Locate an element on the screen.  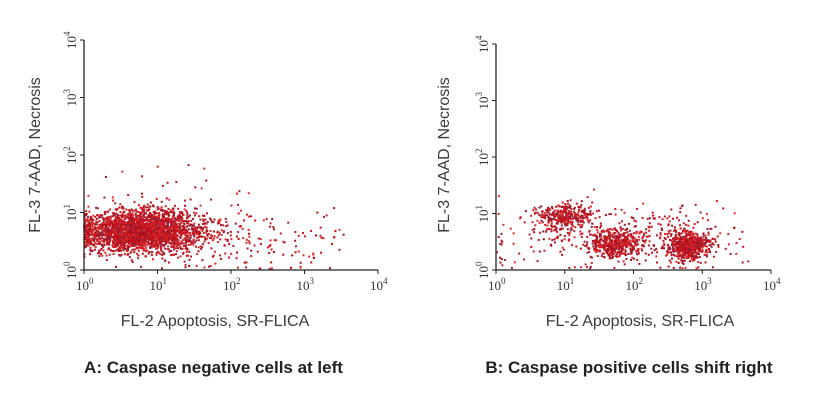
y-tick-label: 104 is located at coordinates (482, 44).